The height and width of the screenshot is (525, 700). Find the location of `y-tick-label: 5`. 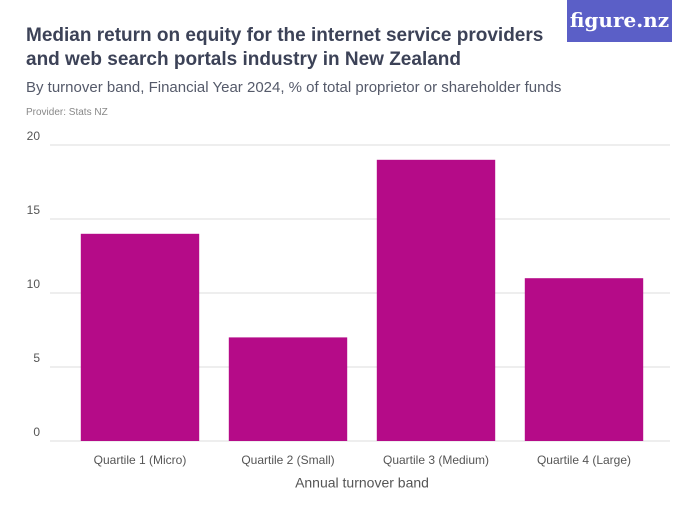

y-tick-label: 5 is located at coordinates (36, 358).